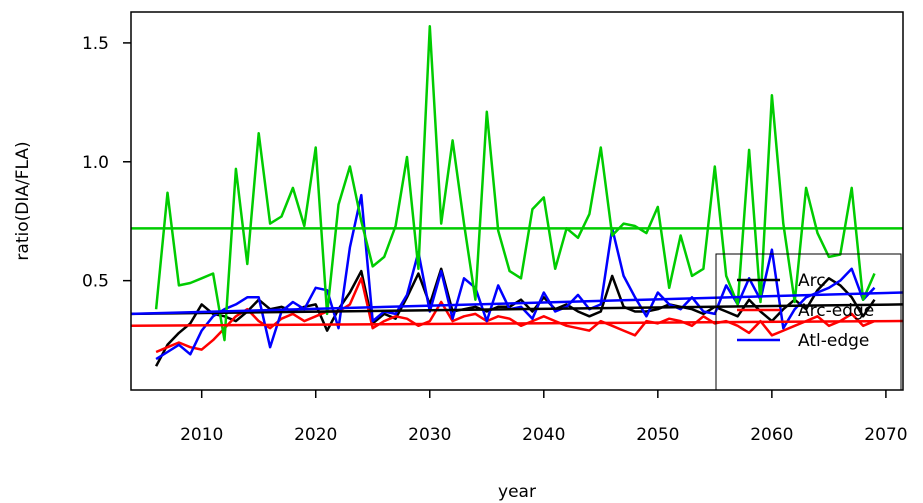  I want to click on legend: Arc Arc-edge Atl-edge, so click(808, 322).